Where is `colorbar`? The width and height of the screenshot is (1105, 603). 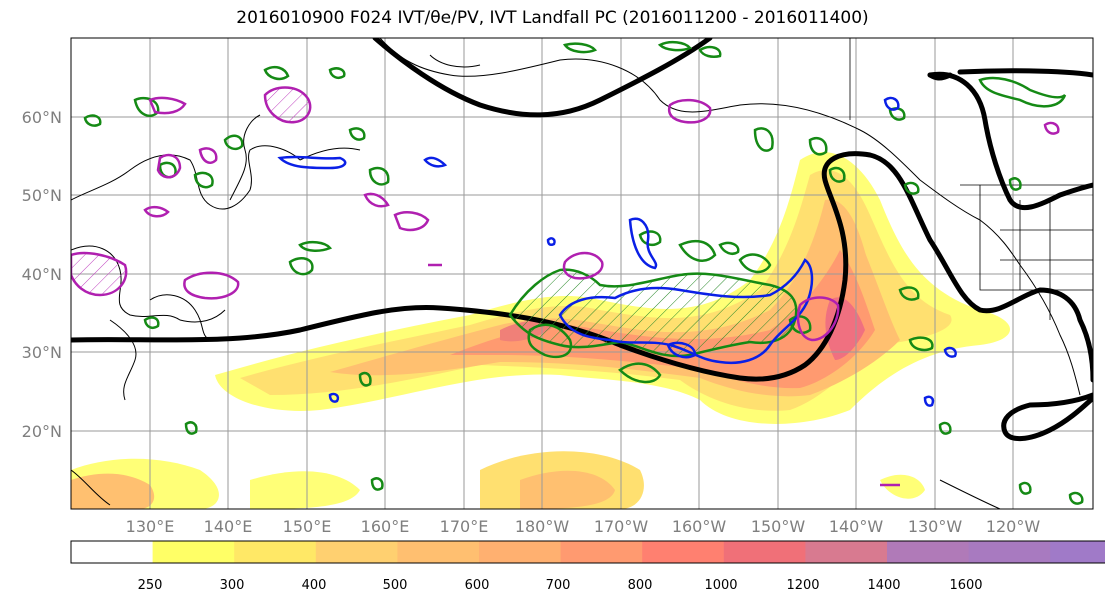
colorbar is located at coordinates (587, 552).